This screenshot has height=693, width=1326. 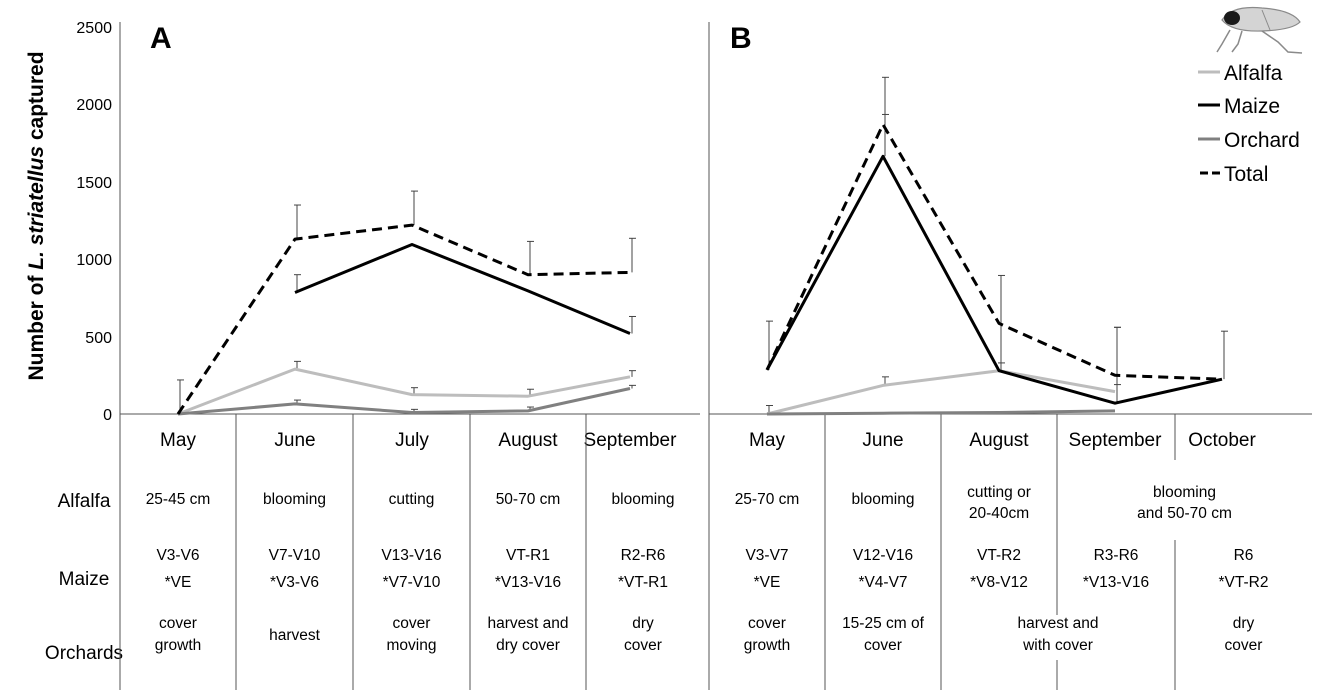 What do you see at coordinates (643, 555) in the screenshot?
I see `table-cell-text: R2-R6` at bounding box center [643, 555].